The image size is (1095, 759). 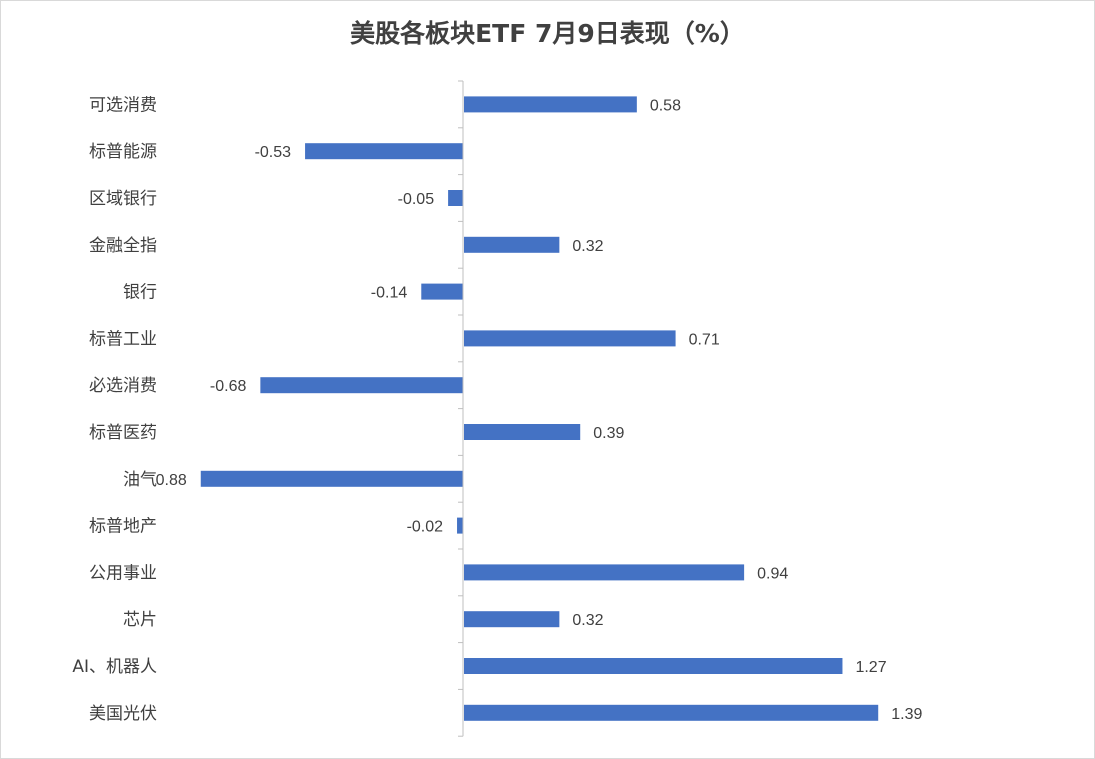 I want to click on value-label: 1.39, so click(x=906, y=714).